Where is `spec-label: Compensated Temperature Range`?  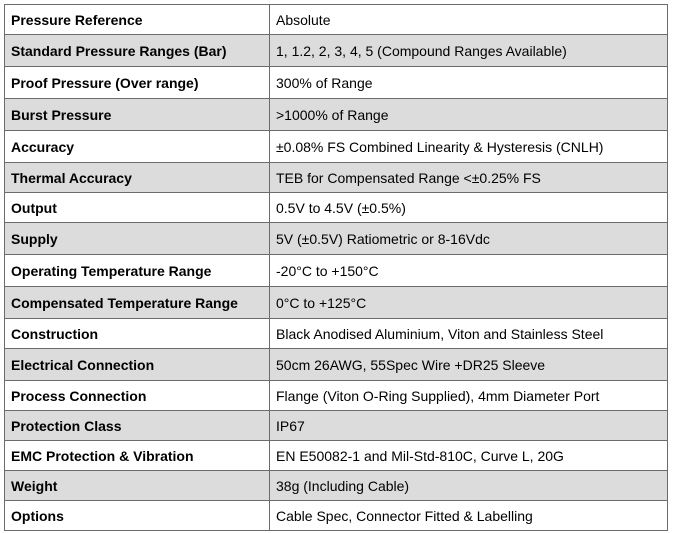 spec-label: Compensated Temperature Range is located at coordinates (137, 302).